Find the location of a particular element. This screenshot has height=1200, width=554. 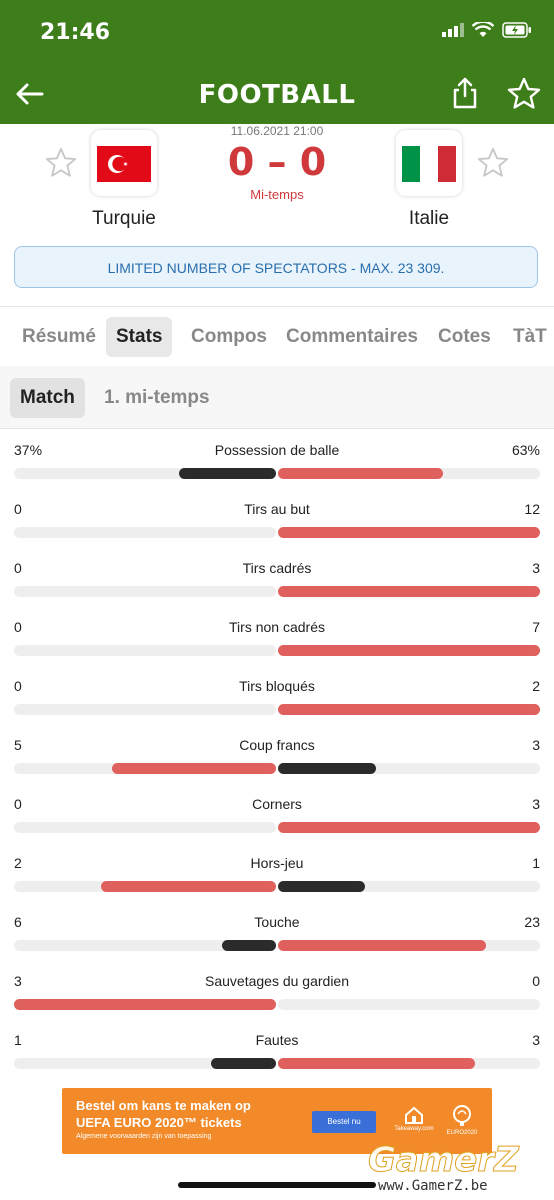

stat-row: 2 Hors-jeu 1 is located at coordinates (277, 872).